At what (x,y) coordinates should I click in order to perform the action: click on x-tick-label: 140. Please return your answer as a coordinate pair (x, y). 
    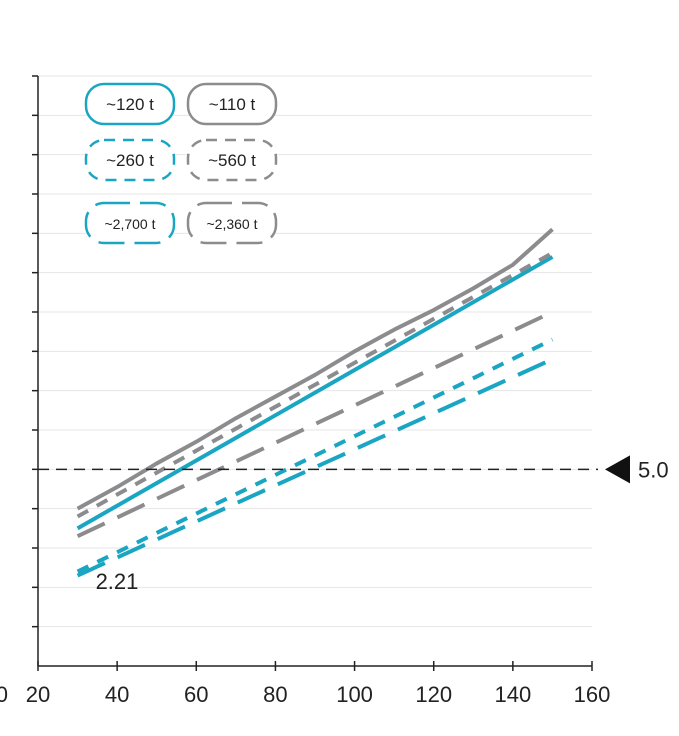
    Looking at the image, I should click on (512, 694).